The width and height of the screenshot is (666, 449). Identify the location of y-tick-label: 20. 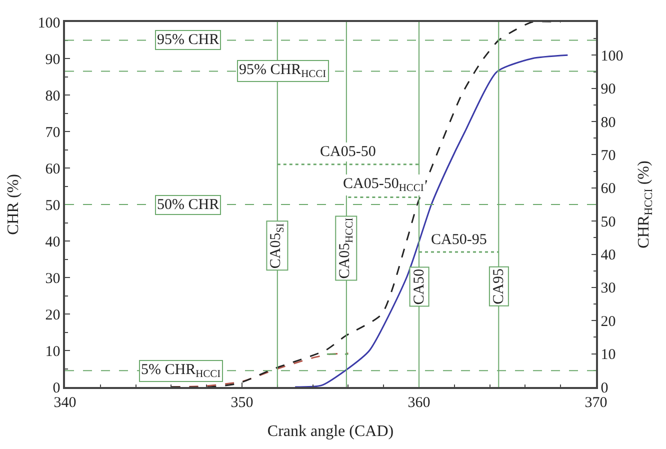
(52, 315).